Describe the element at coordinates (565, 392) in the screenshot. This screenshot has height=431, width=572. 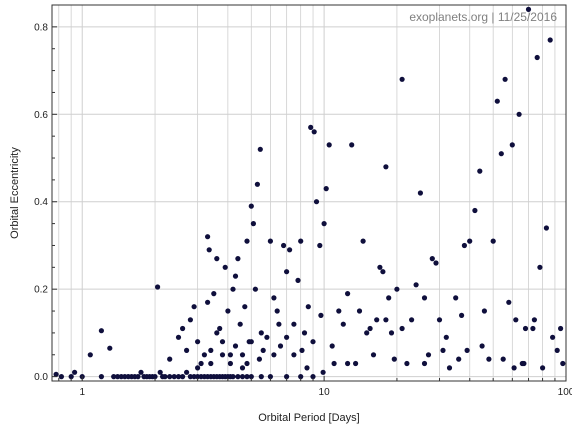
I see `x-tick-label: 100` at that location.